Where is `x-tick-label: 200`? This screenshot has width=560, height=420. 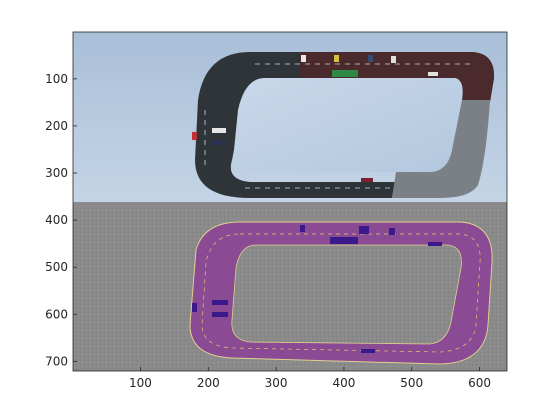
x-tick-label: 200 is located at coordinates (208, 383).